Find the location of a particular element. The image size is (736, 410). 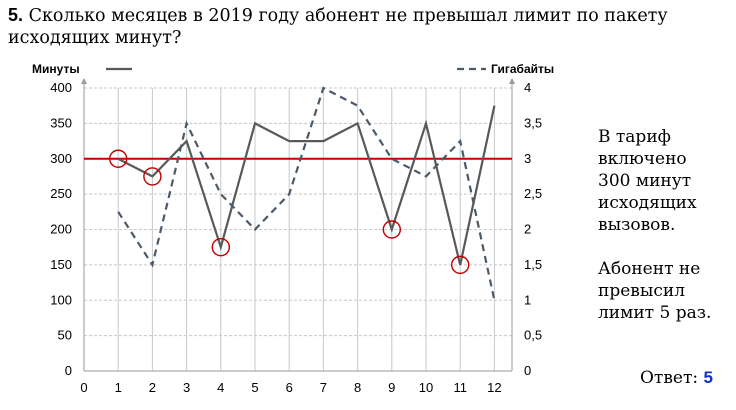

x-tick-label: 4 is located at coordinates (220, 387).